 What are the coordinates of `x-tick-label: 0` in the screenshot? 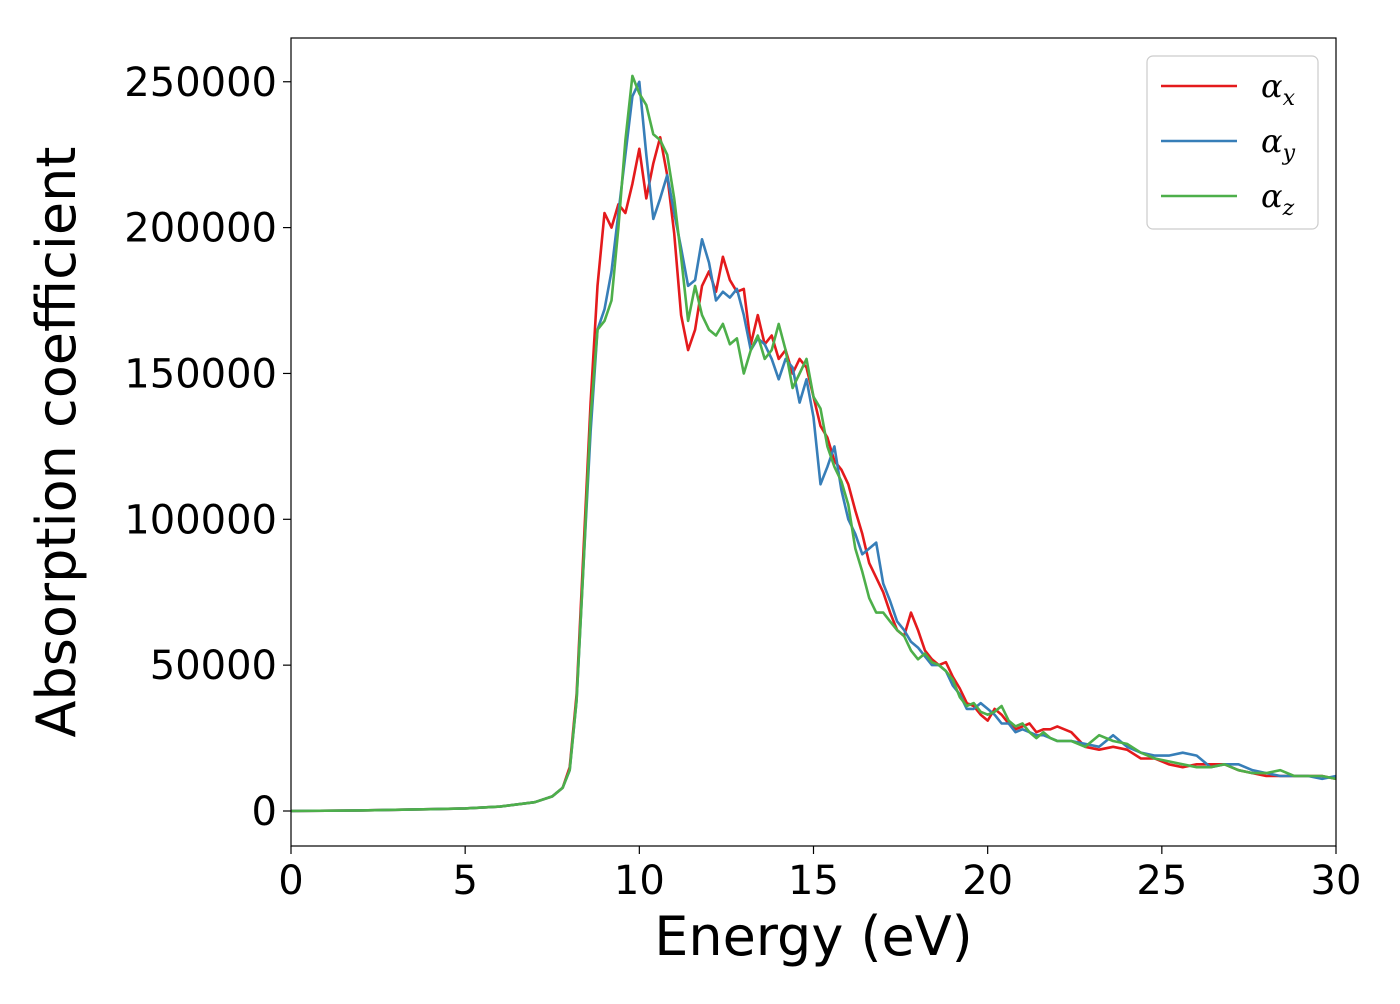 It's located at (290, 881).